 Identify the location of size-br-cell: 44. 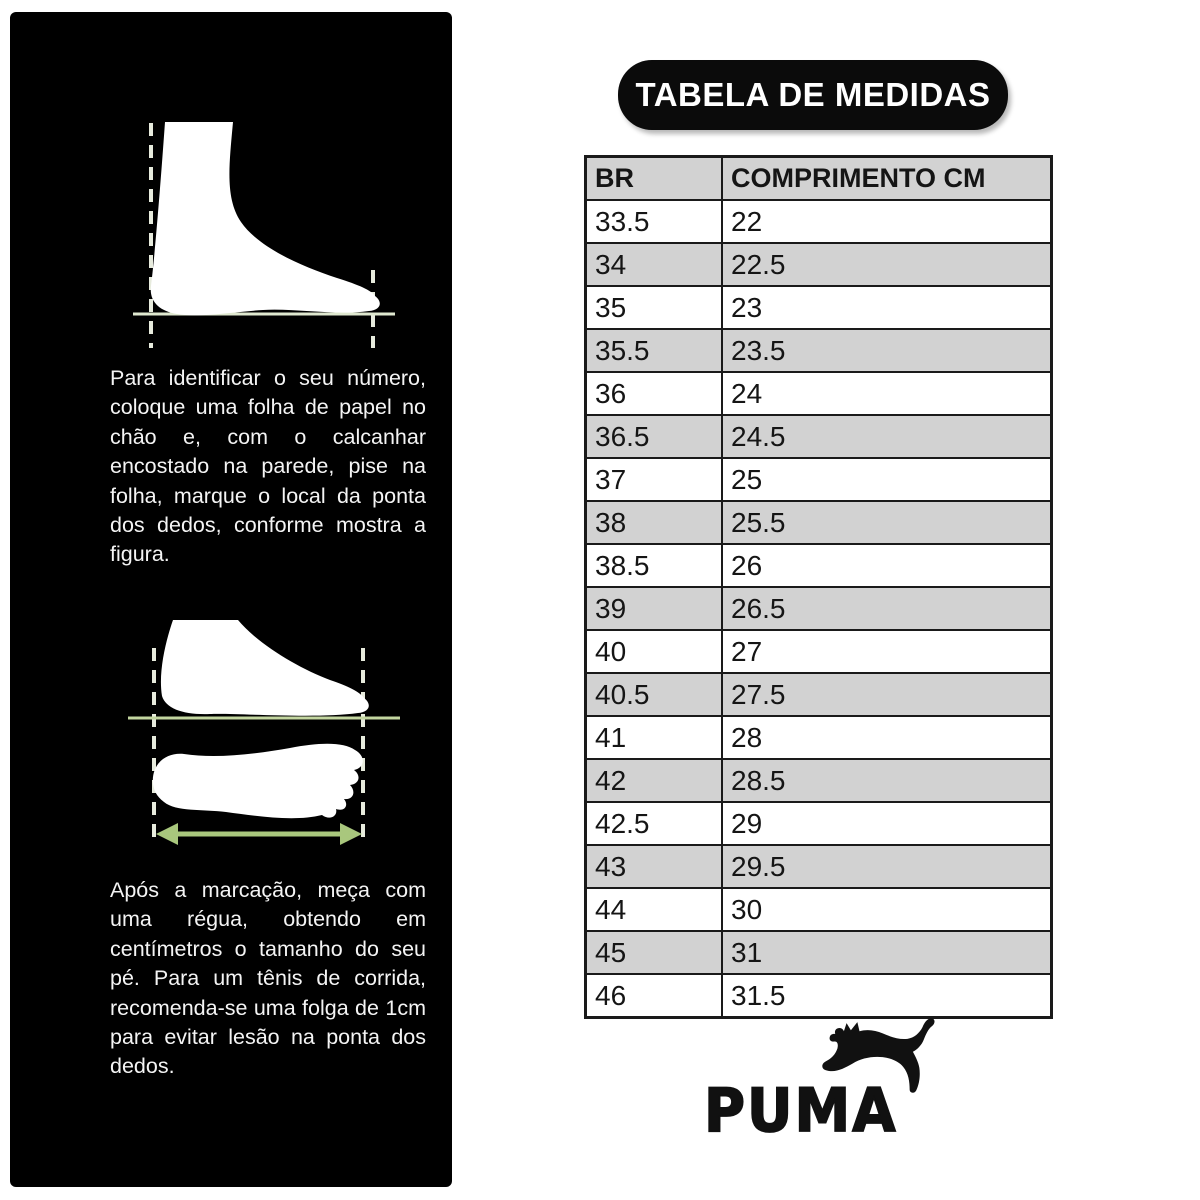
(653, 909).